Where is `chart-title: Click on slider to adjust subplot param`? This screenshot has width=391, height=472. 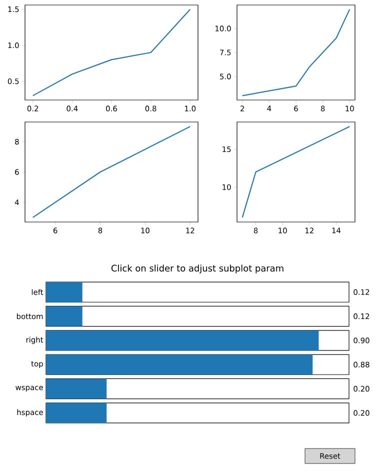
chart-title: Click on slider to adjust subplot param is located at coordinates (197, 269).